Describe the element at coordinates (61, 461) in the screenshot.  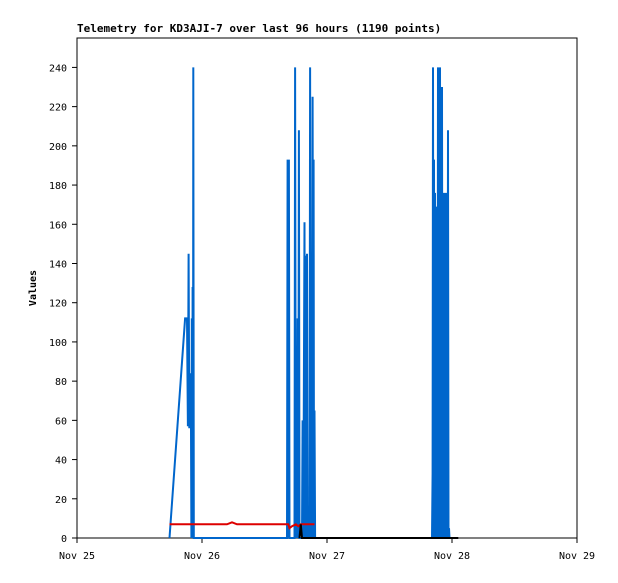
I see `y-tick-label: 40` at that location.